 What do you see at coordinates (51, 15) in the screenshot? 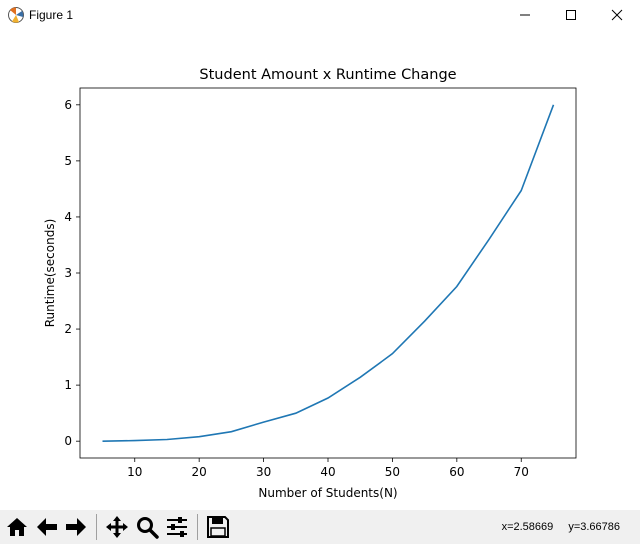
I see `window-title: Figure 1` at bounding box center [51, 15].